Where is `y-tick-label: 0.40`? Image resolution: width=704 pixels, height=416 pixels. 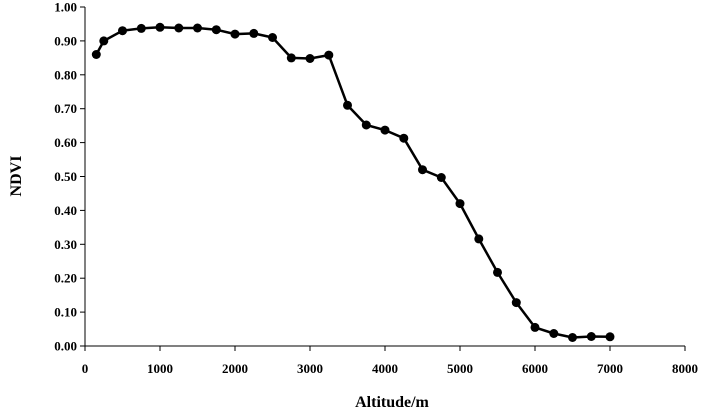
y-tick-label: 0.40 is located at coordinates (65, 210).